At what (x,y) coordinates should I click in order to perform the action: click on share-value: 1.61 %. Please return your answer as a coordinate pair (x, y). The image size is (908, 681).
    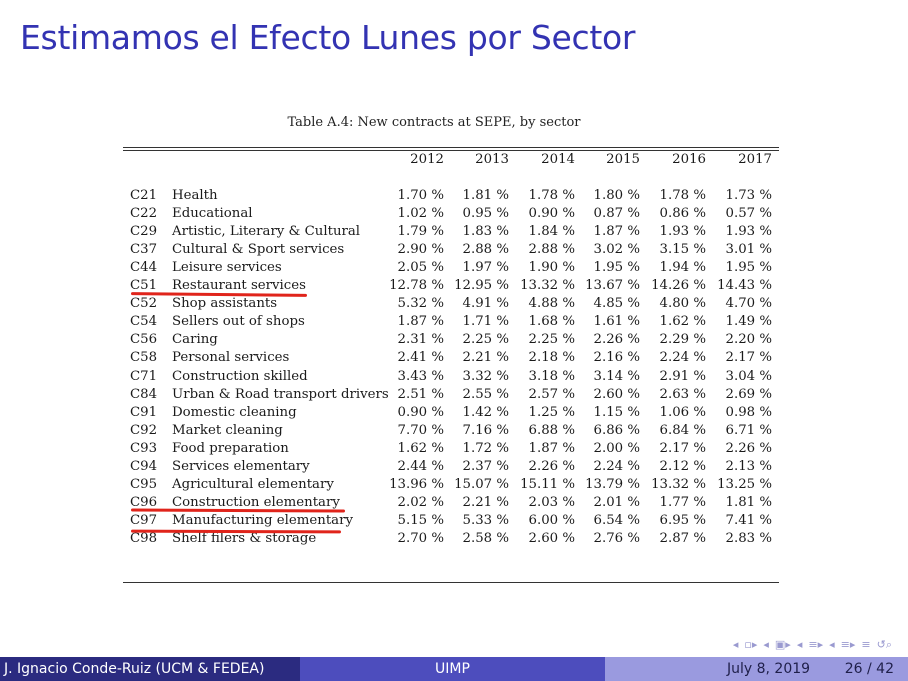
    Looking at the image, I should click on (616, 321).